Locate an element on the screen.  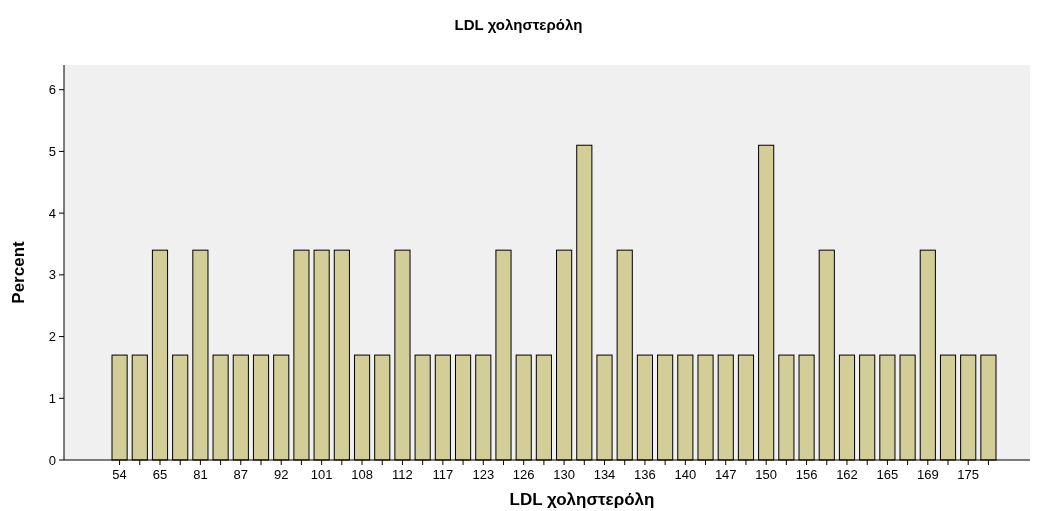
x-tick-label: 87 is located at coordinates (241, 474).